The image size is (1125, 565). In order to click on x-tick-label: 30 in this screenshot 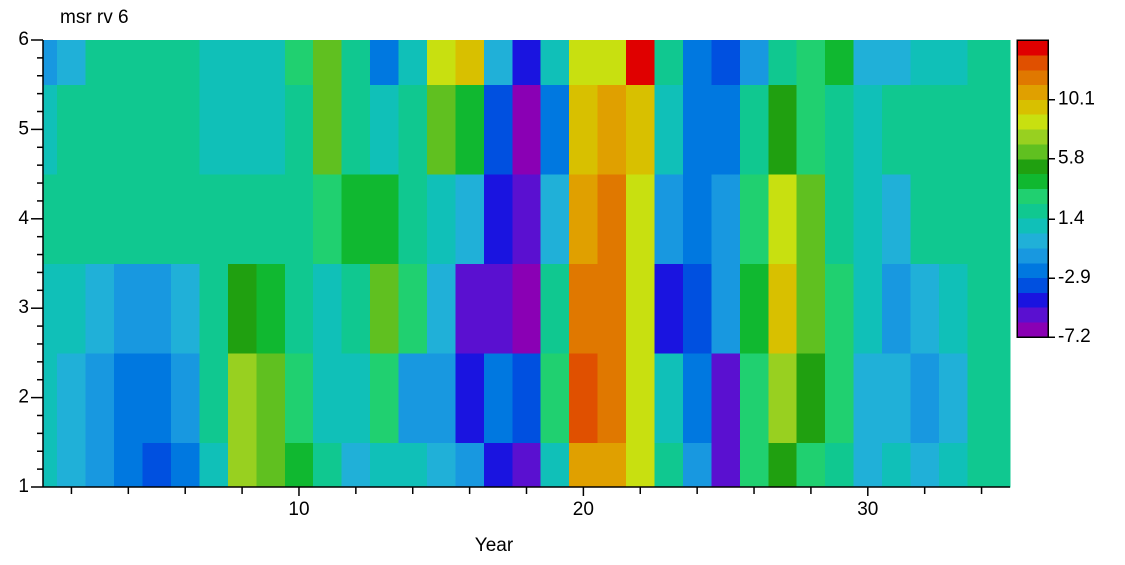, I will do `click(867, 509)`.